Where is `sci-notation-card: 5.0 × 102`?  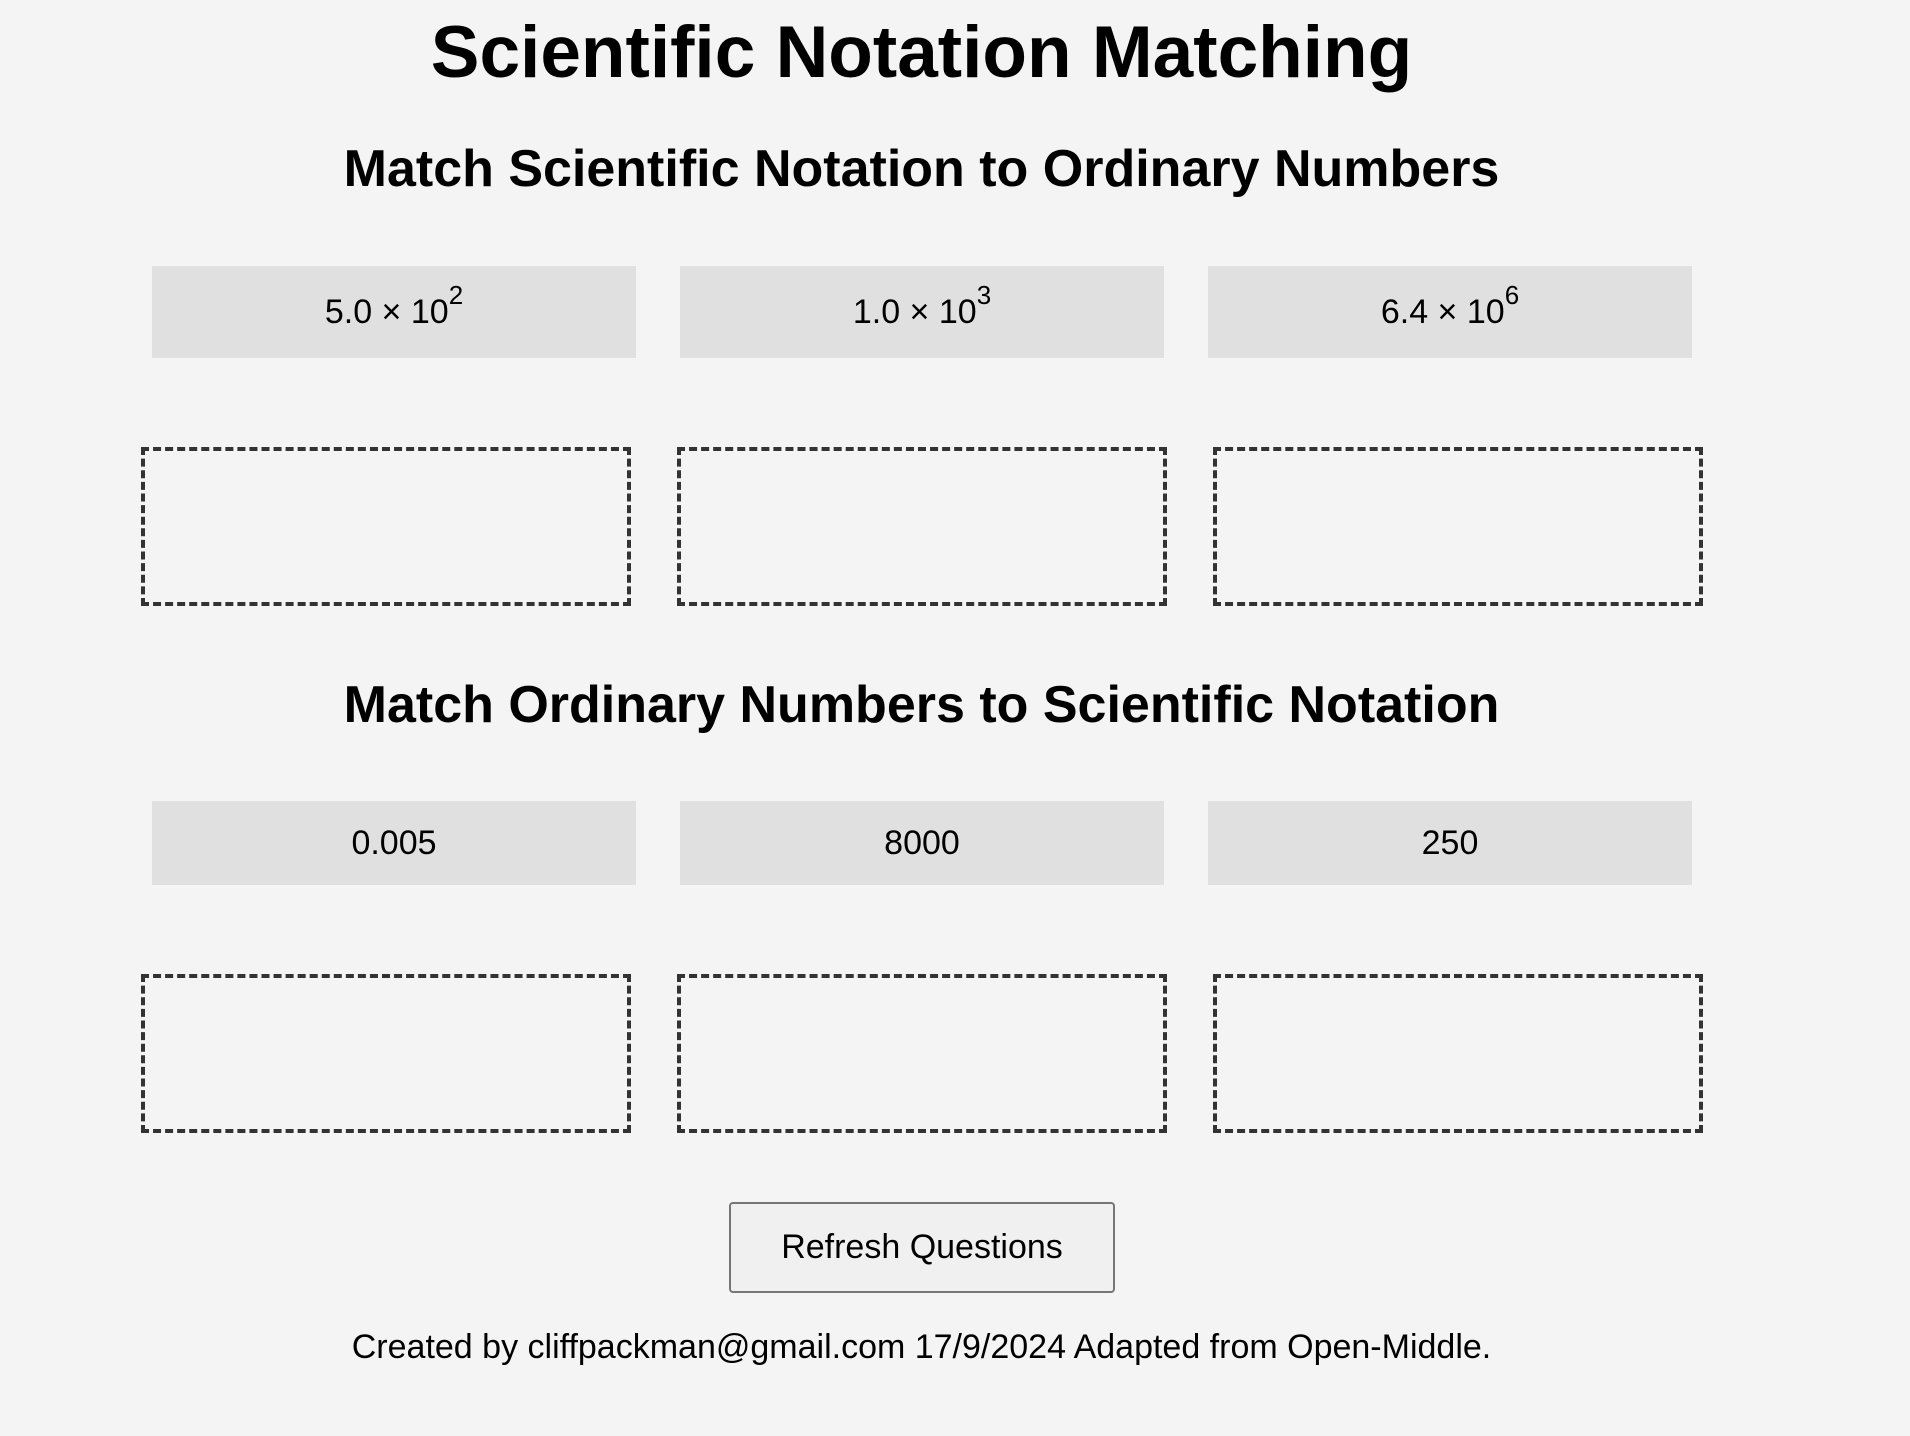
sci-notation-card: 5.0 × 102 is located at coordinates (394, 312).